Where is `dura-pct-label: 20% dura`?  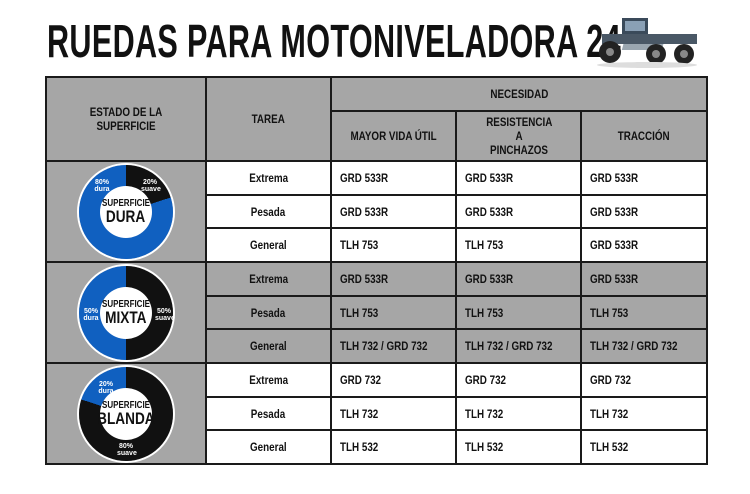
dura-pct-label: 20% dura is located at coordinates (106, 387).